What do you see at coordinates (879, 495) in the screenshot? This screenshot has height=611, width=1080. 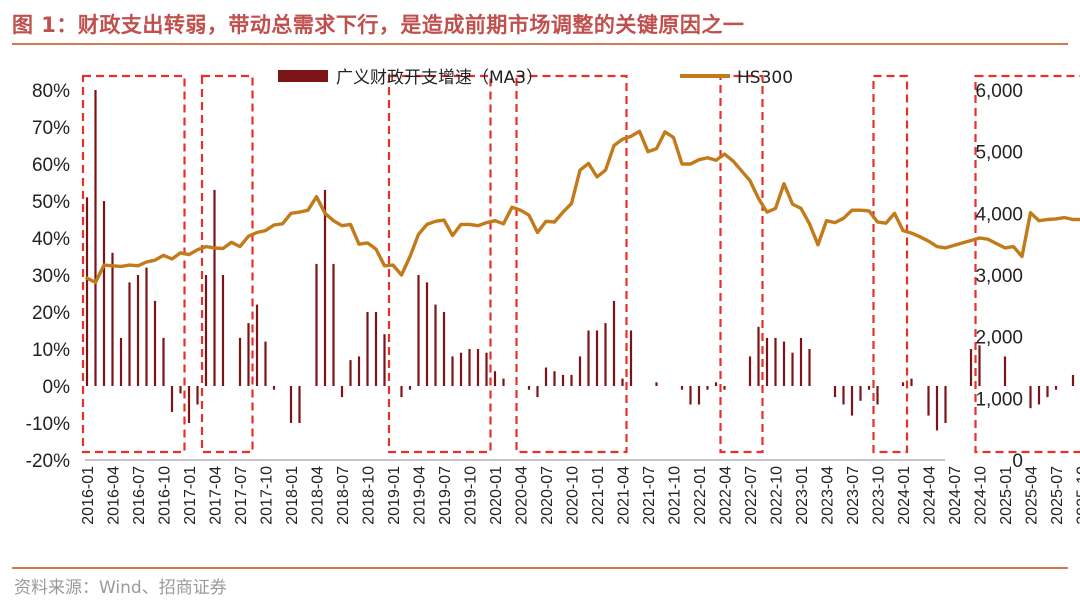 I see `x-tick-label: 2023-10` at bounding box center [879, 495].